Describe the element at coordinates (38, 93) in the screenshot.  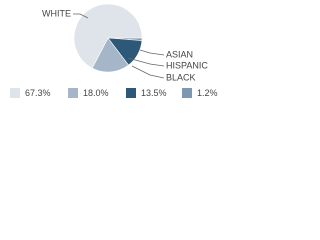
I see `legend-label: 67.3%` at that location.